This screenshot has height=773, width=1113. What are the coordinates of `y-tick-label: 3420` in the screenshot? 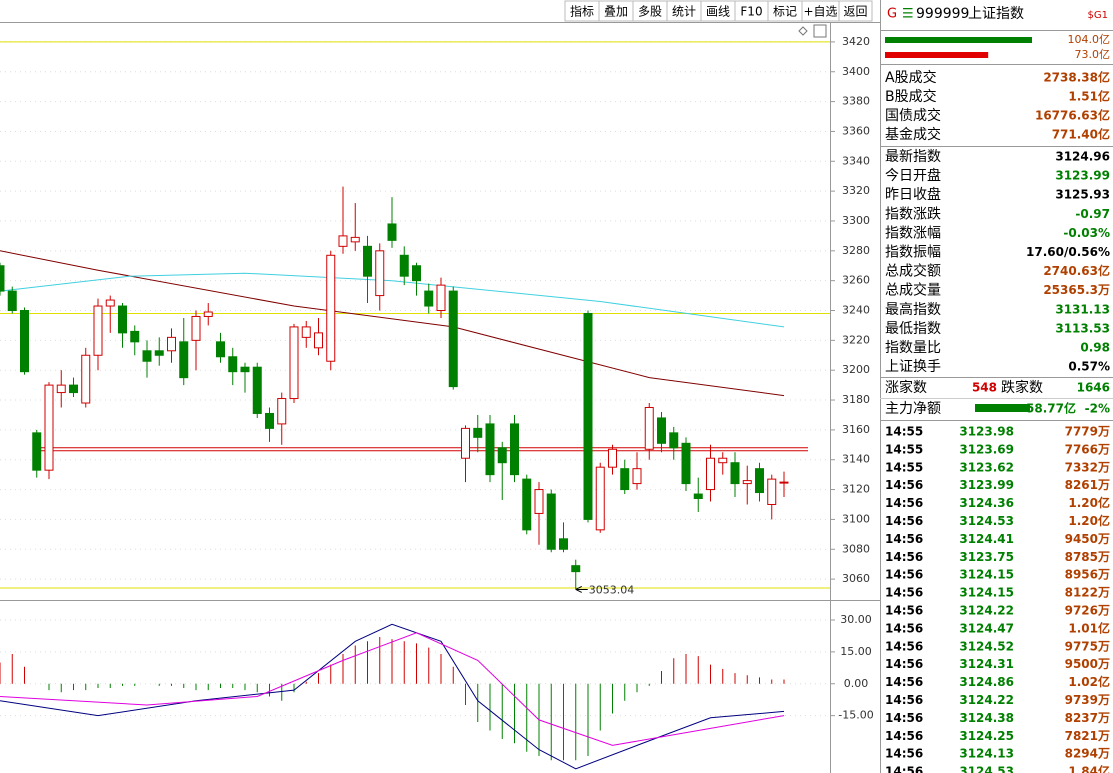 It's located at (856, 41).